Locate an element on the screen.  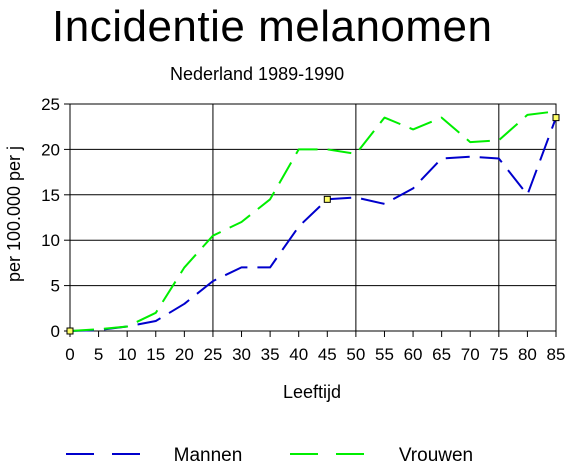
y-tick-label-25: 25 is located at coordinates (50, 104).